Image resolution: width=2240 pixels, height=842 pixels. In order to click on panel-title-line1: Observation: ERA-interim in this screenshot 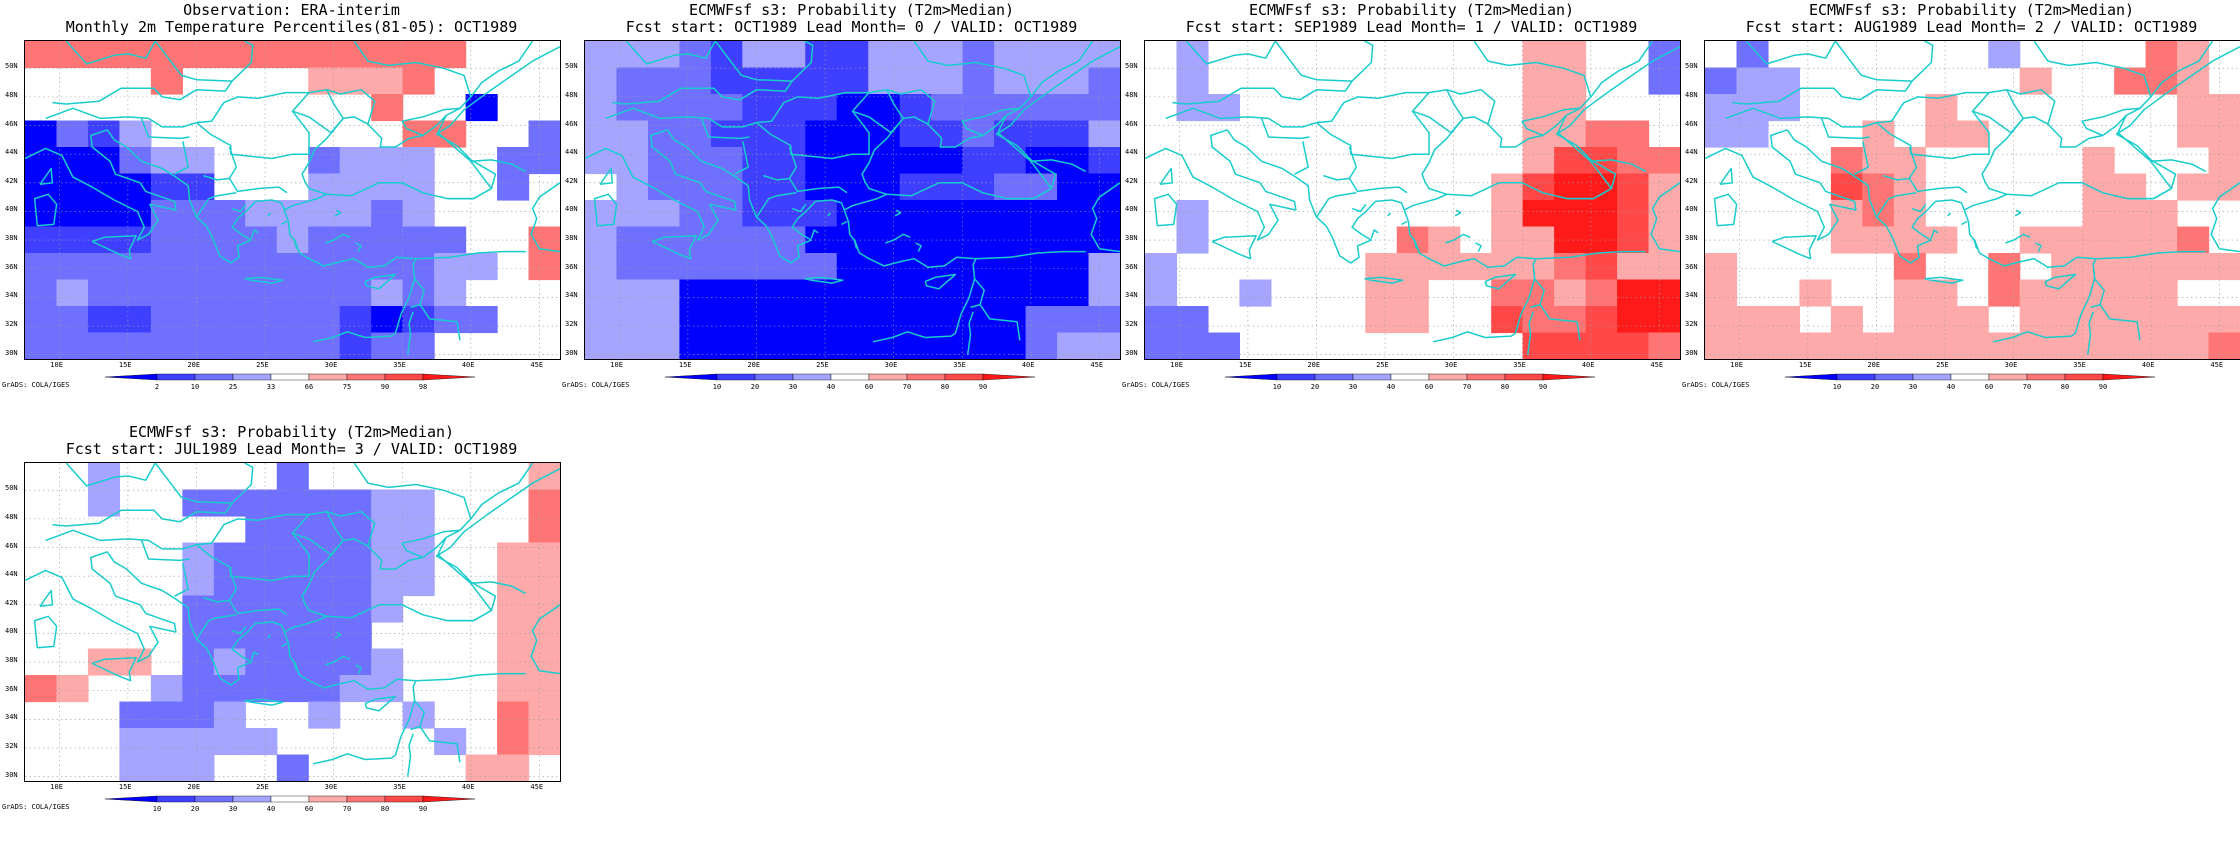, I will do `click(291, 10)`.